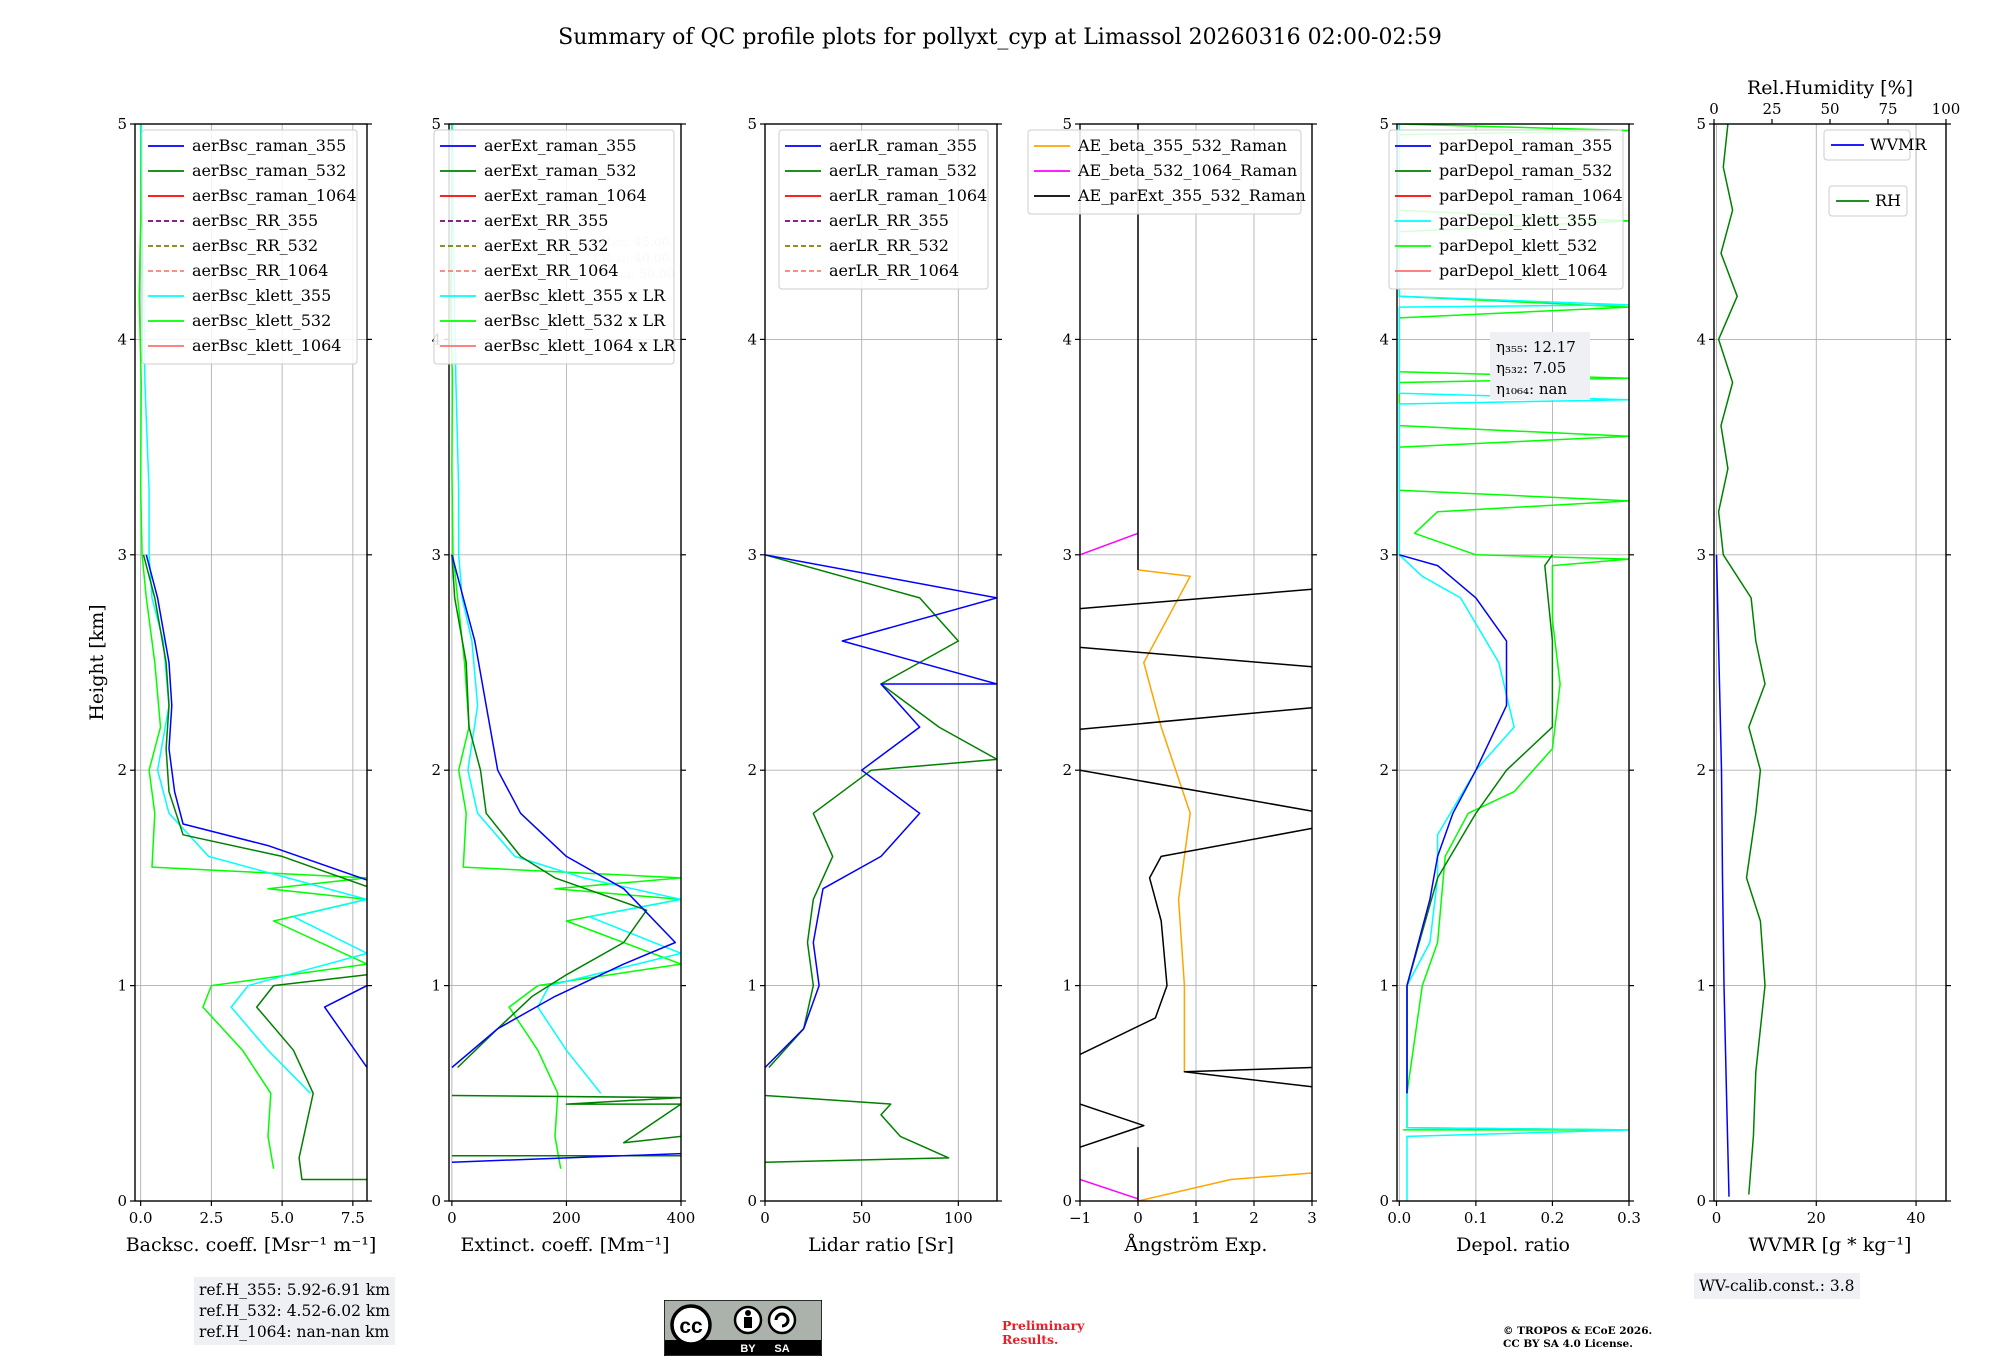  What do you see at coordinates (546, 245) in the screenshot?
I see `legend-label: aerExt_RR_532` at bounding box center [546, 245].